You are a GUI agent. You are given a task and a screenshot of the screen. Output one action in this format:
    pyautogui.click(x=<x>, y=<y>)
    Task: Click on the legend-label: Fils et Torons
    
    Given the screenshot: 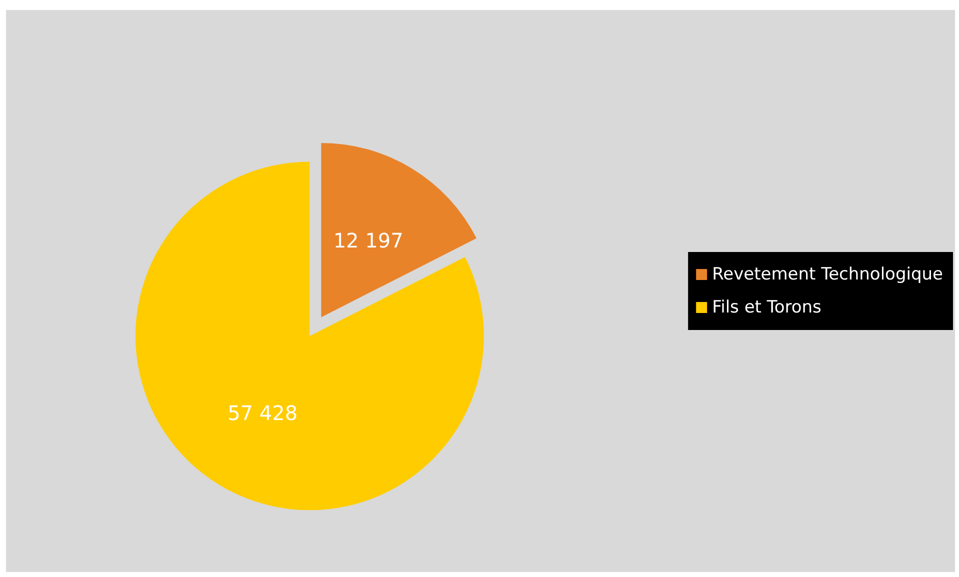 What is the action you would take?
    pyautogui.click(x=767, y=308)
    